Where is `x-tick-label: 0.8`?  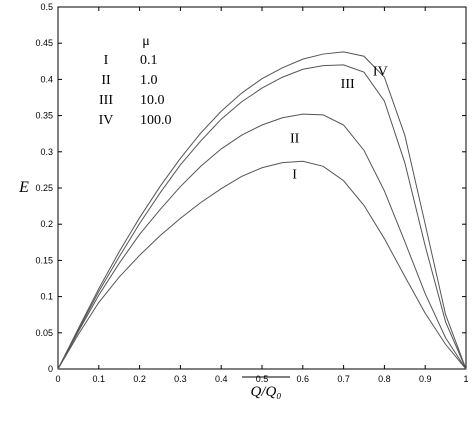 x-tick-label: 0.8 is located at coordinates (384, 379).